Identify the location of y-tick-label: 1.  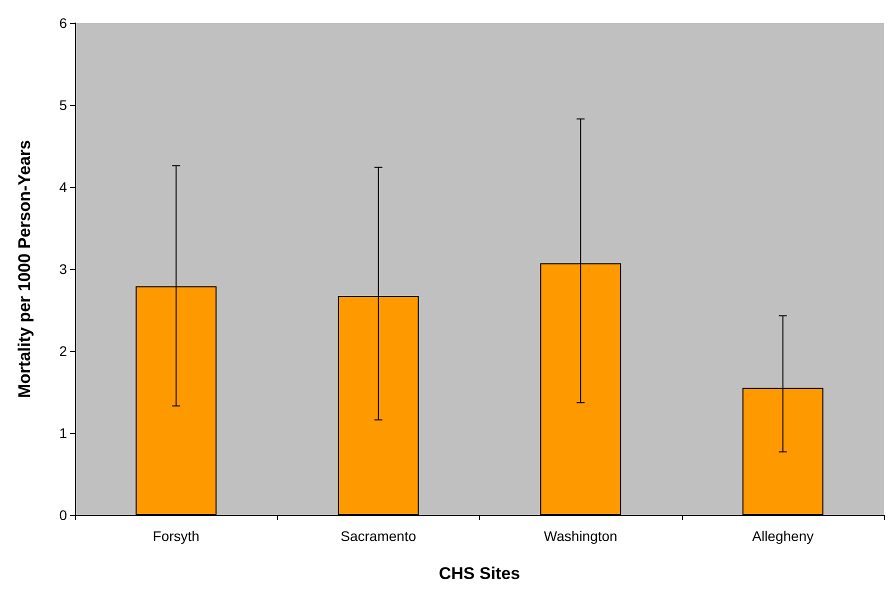
(63, 433).